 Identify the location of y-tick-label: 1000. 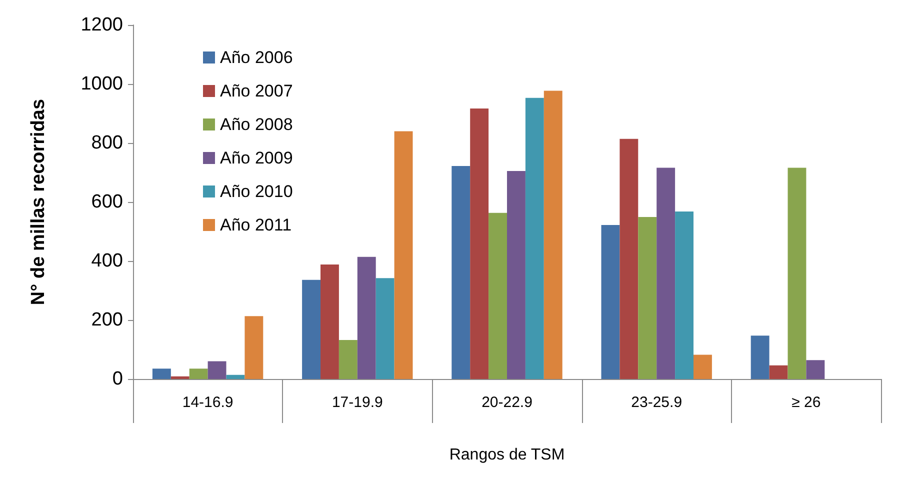
(101, 84).